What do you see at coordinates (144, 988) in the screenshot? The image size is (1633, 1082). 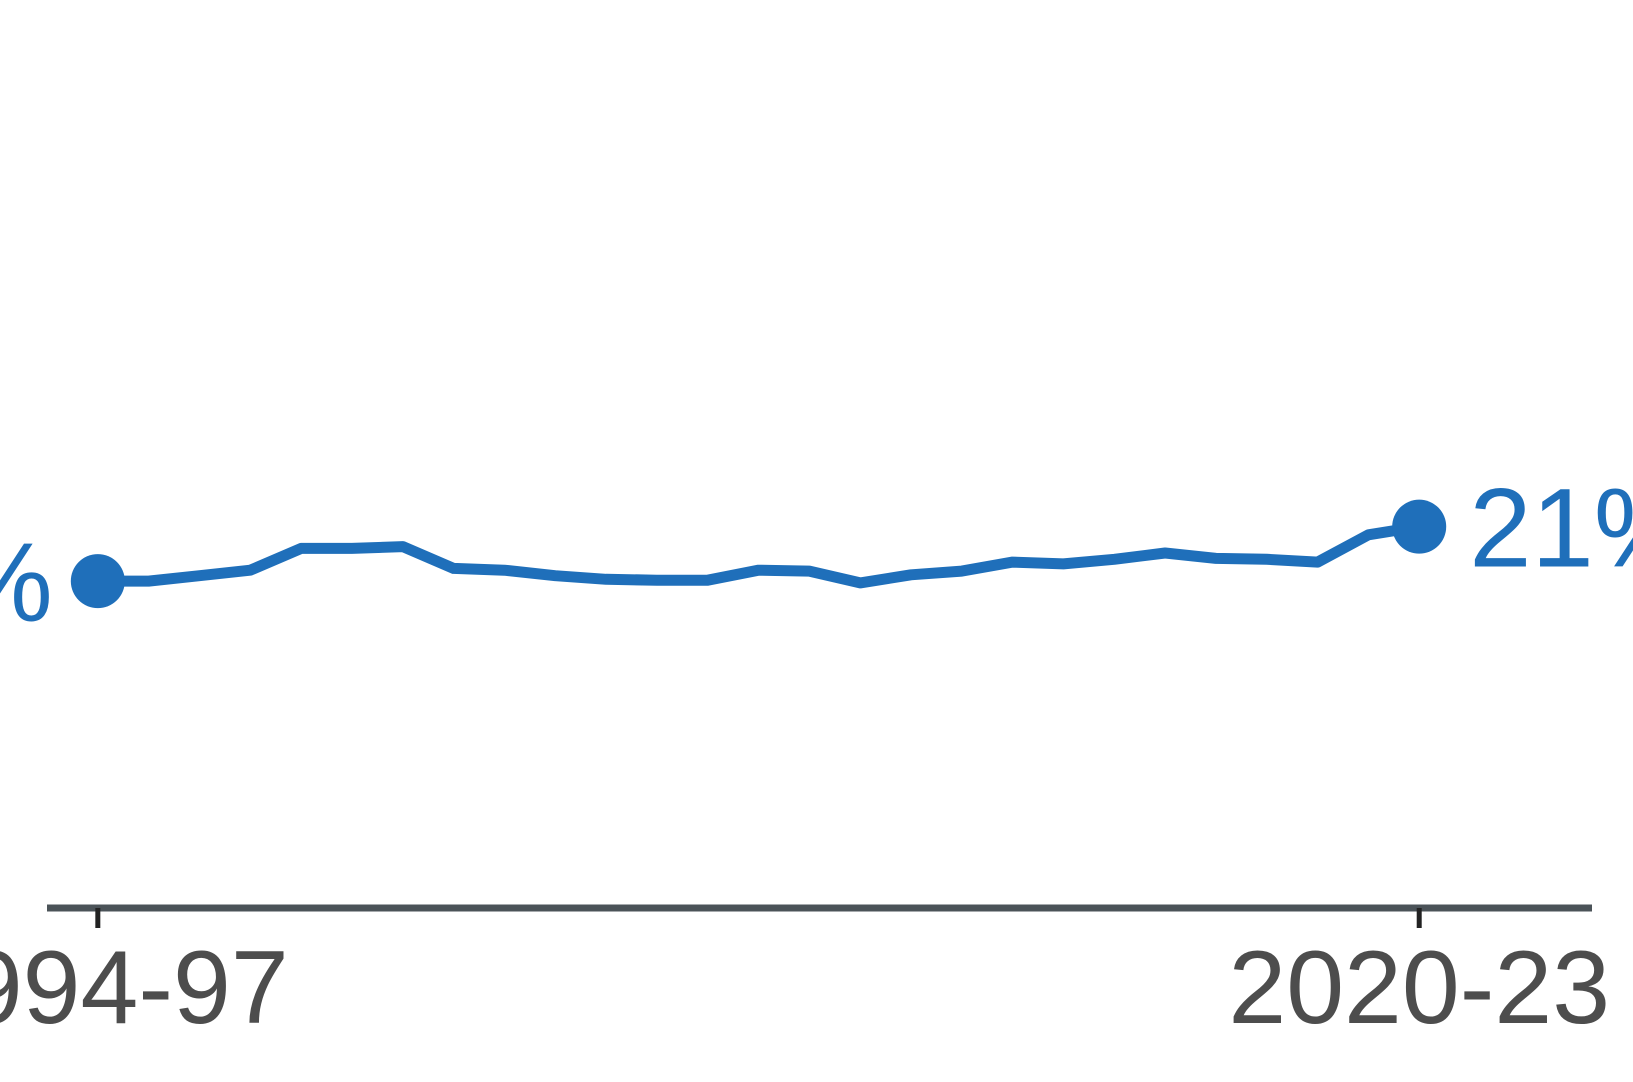 I see `x-tick-label: 1994-97` at bounding box center [144, 988].